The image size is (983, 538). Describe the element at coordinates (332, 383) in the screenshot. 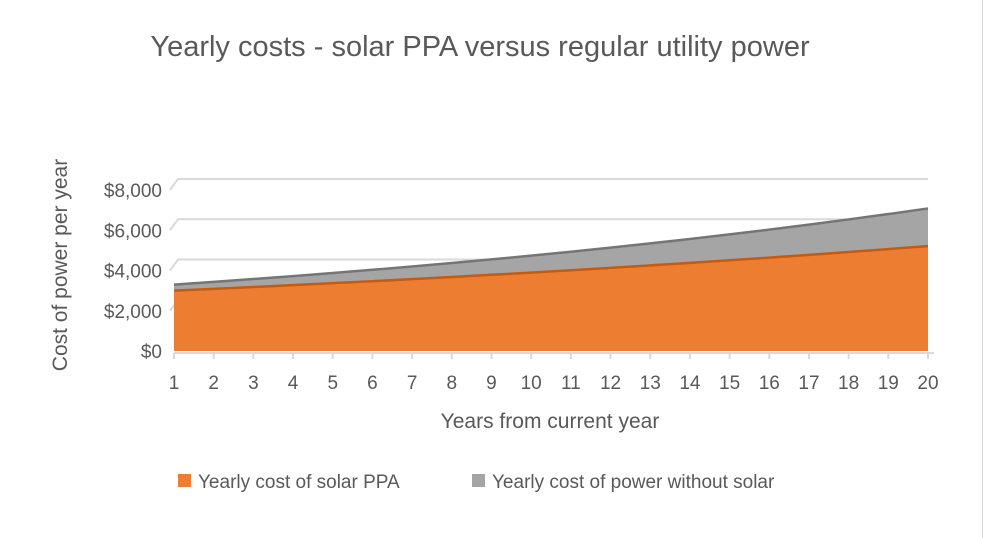

I see `x-tick-label: 5` at that location.